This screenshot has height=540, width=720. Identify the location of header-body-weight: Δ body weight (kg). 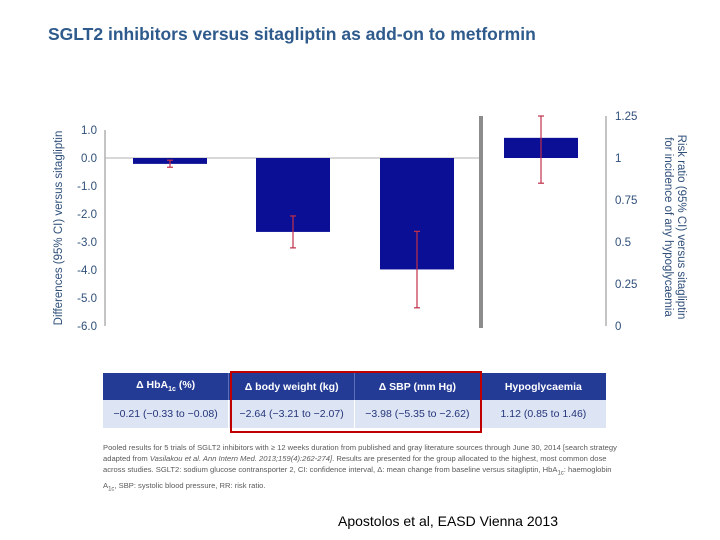
(291, 386).